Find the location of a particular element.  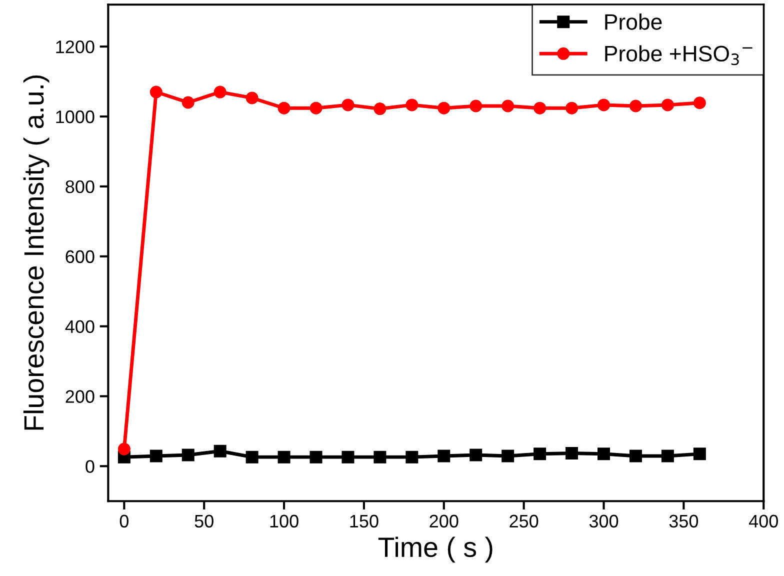

x-tick-label: 150 is located at coordinates (364, 521).